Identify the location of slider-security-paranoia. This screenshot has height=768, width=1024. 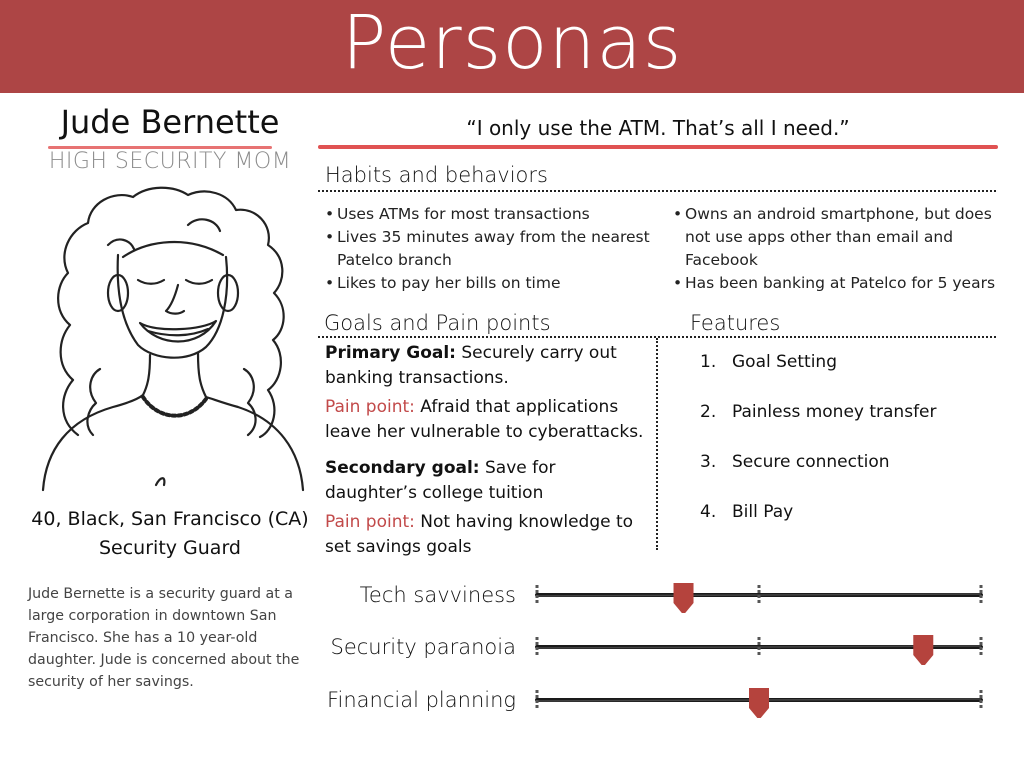
(759, 650).